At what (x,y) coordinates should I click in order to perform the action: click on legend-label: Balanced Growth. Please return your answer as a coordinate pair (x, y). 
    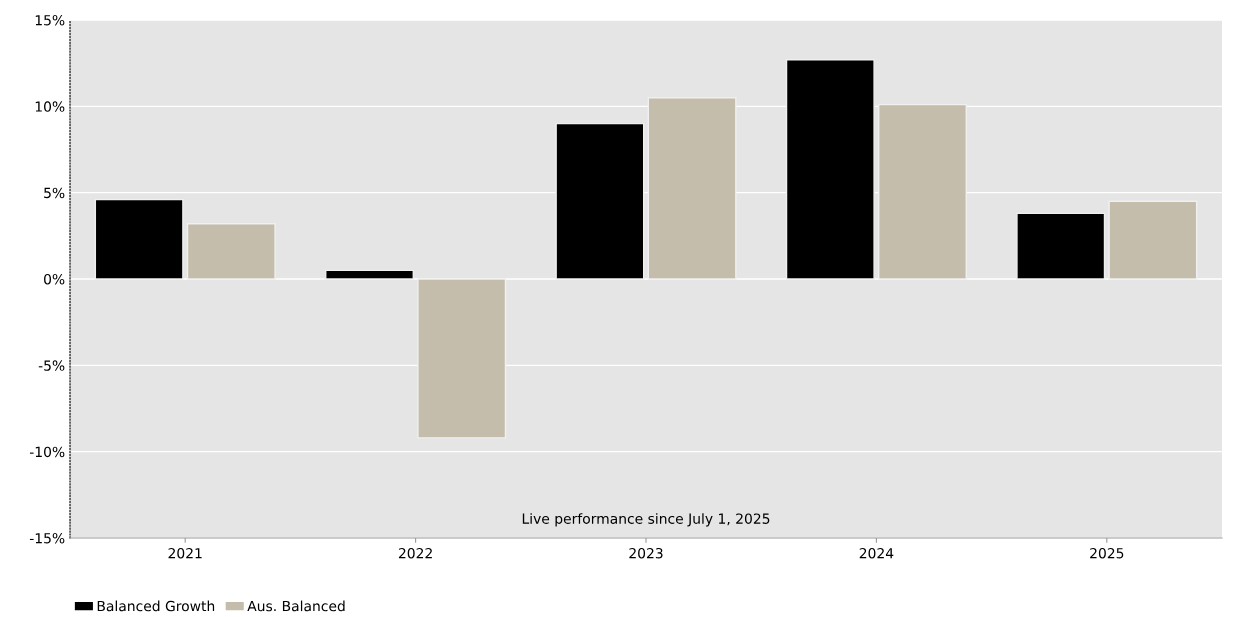
    Looking at the image, I should click on (156, 606).